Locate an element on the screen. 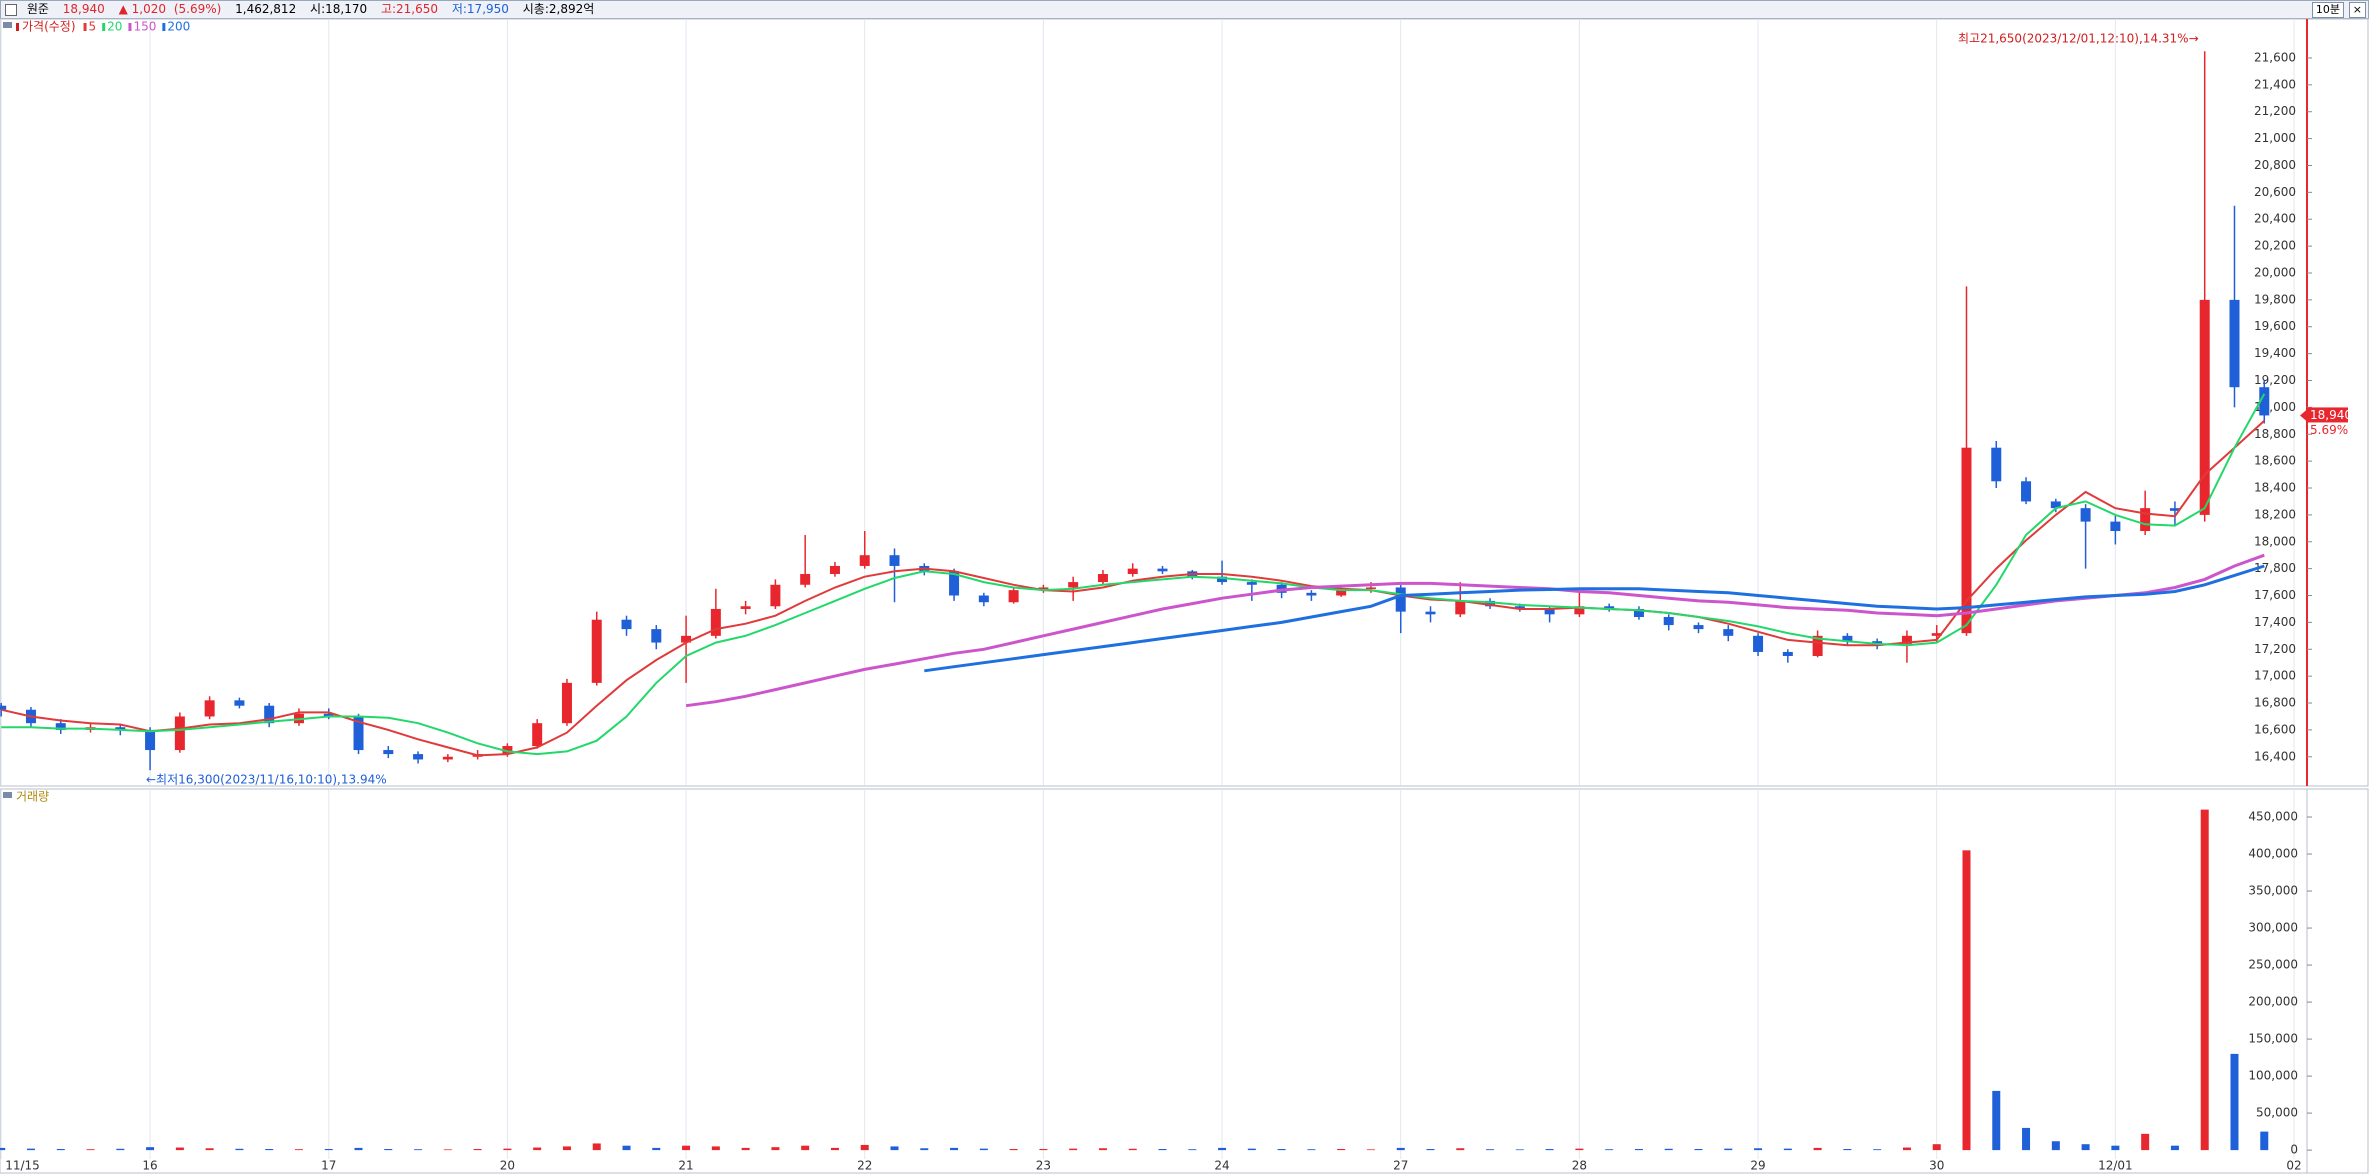 The image size is (2369, 1174). y-tick-label: 17,400 is located at coordinates (2275, 622).